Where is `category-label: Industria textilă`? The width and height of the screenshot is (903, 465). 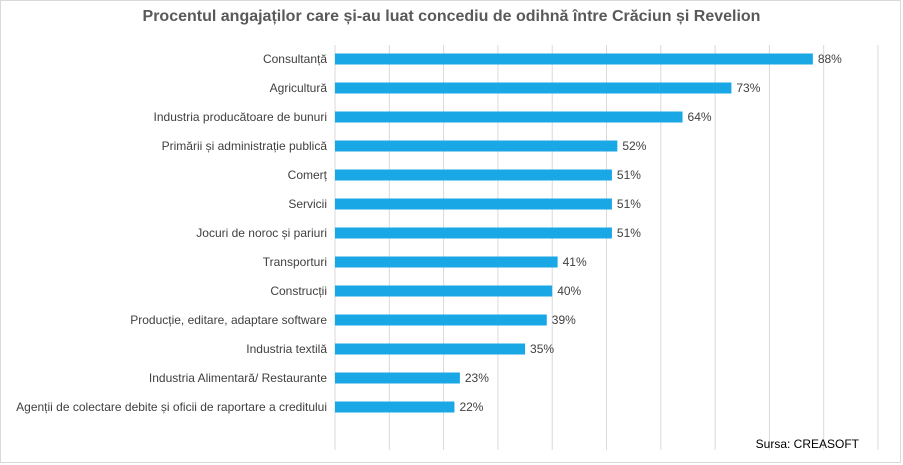
category-label: Industria textilă is located at coordinates (286, 349).